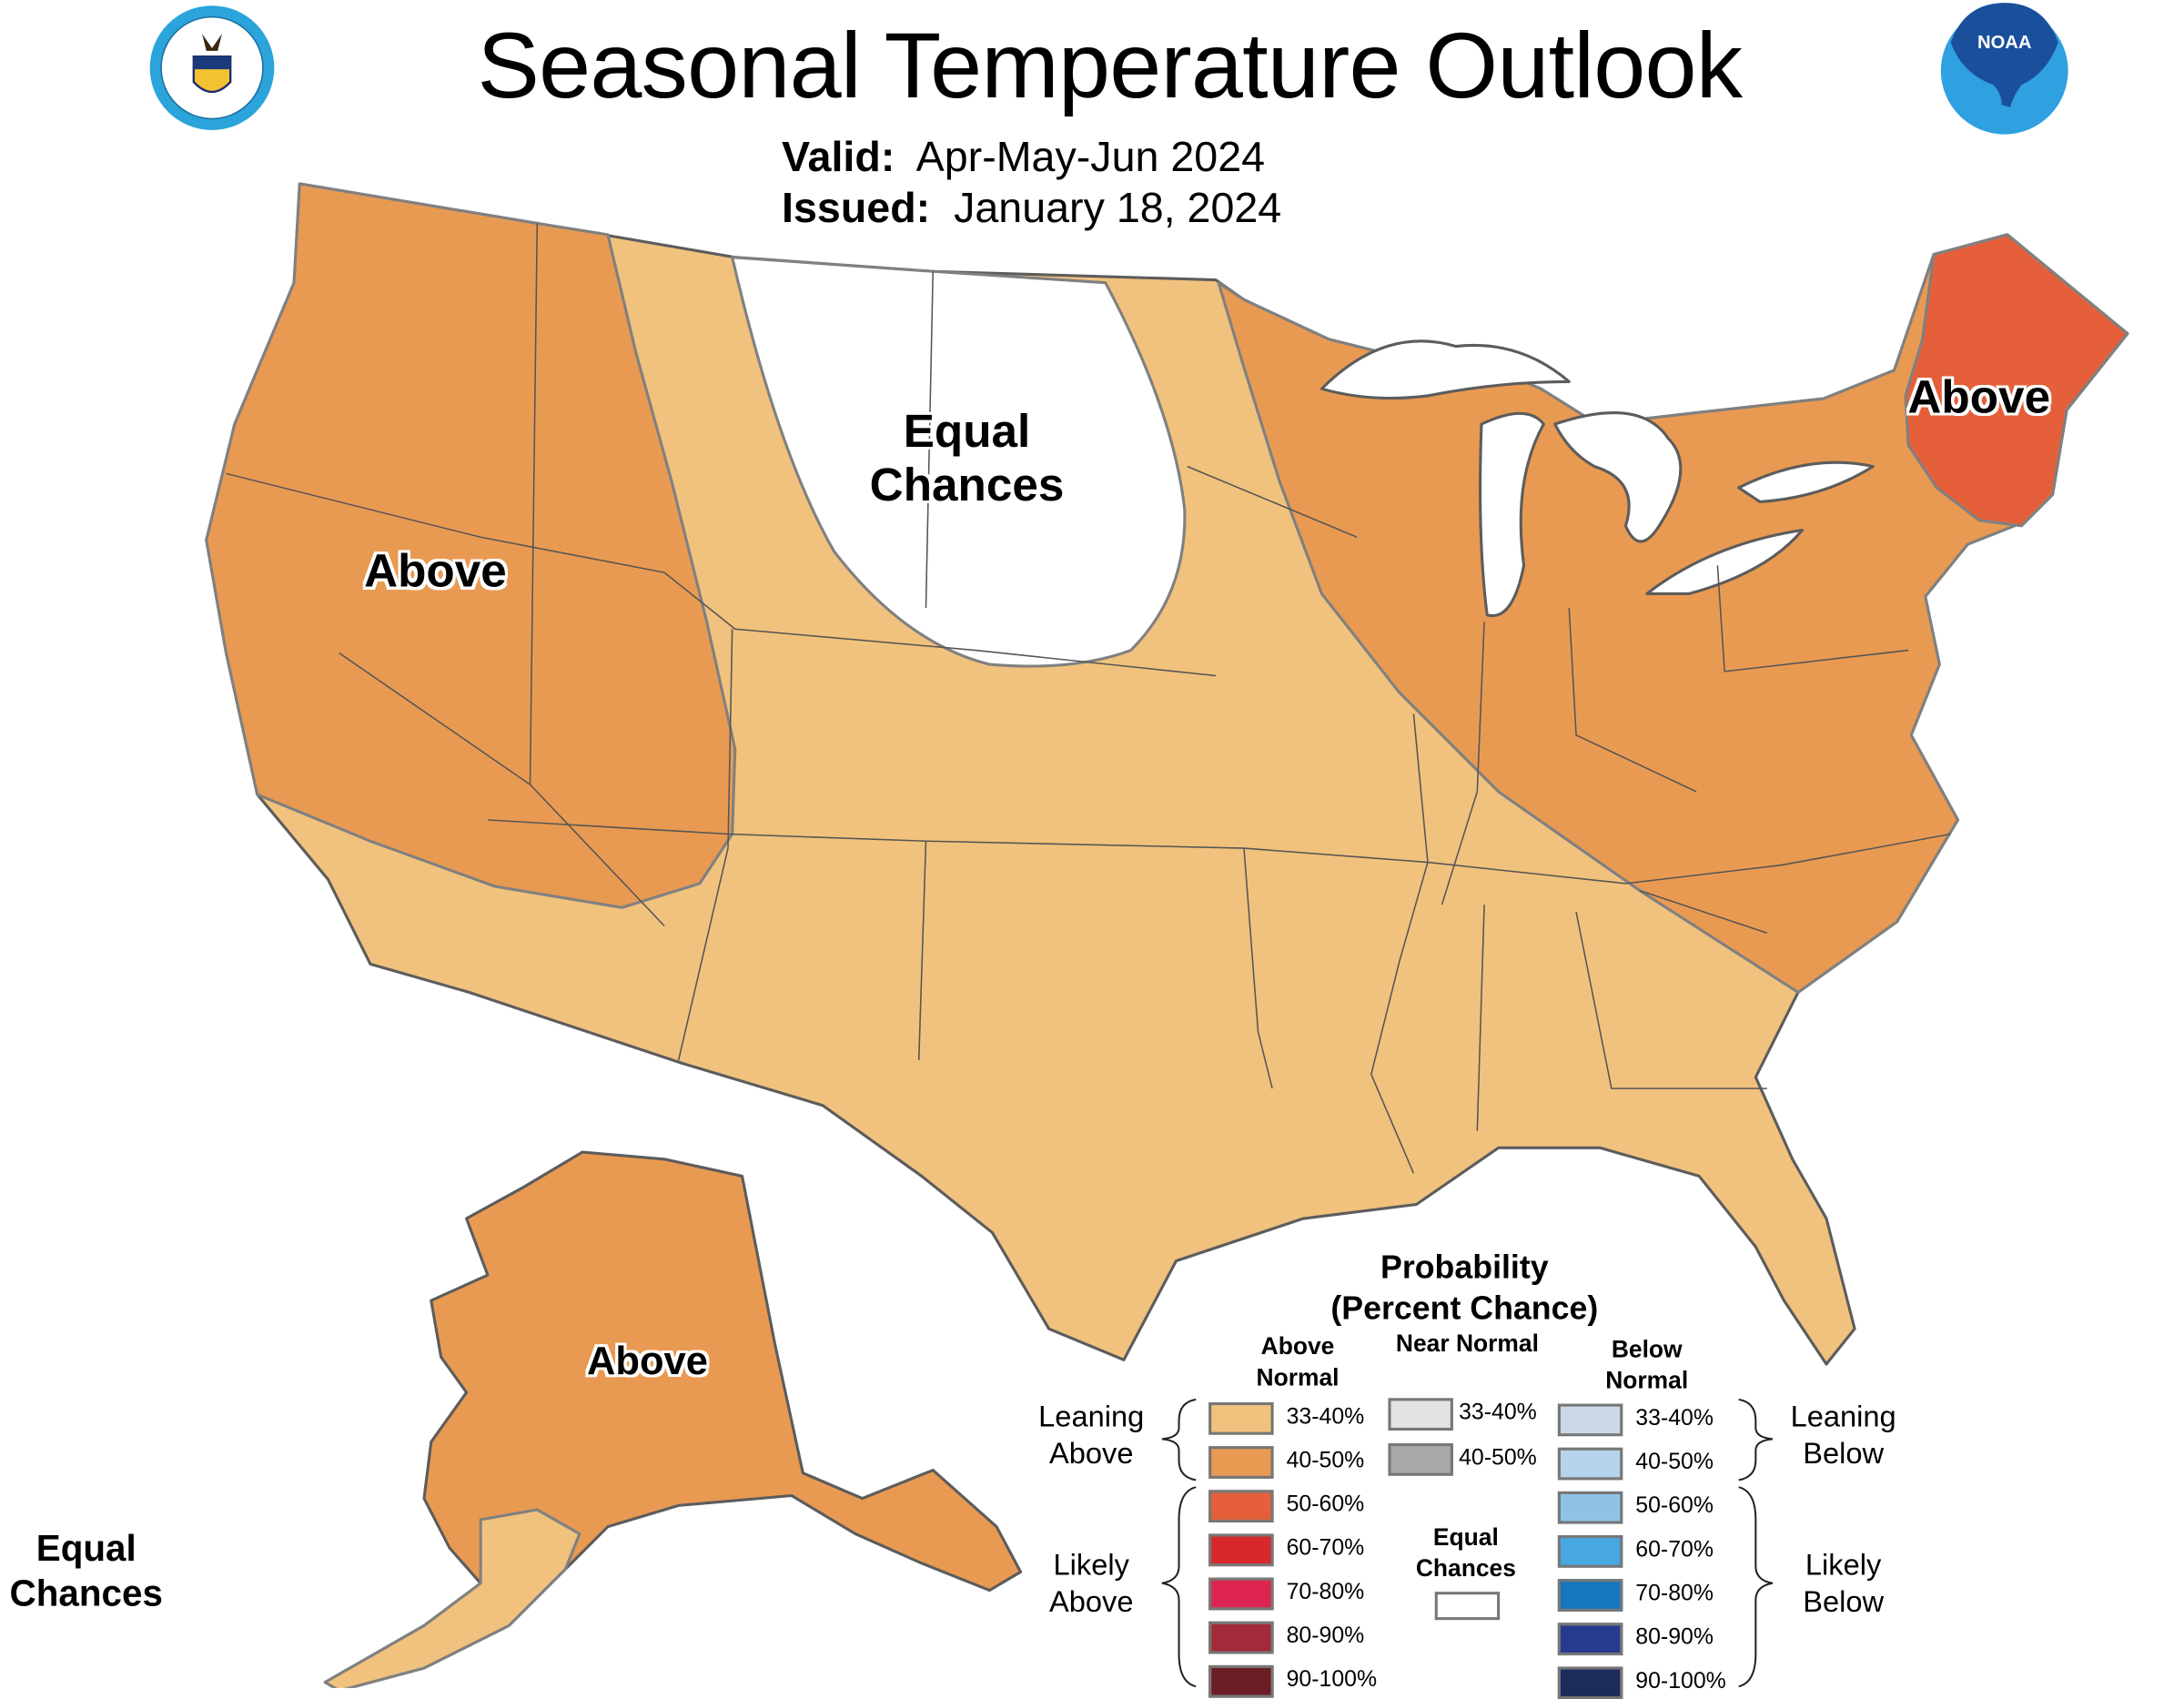 Image resolution: width=2184 pixels, height=1699 pixels. I want to click on lake-superior, so click(1446, 369).